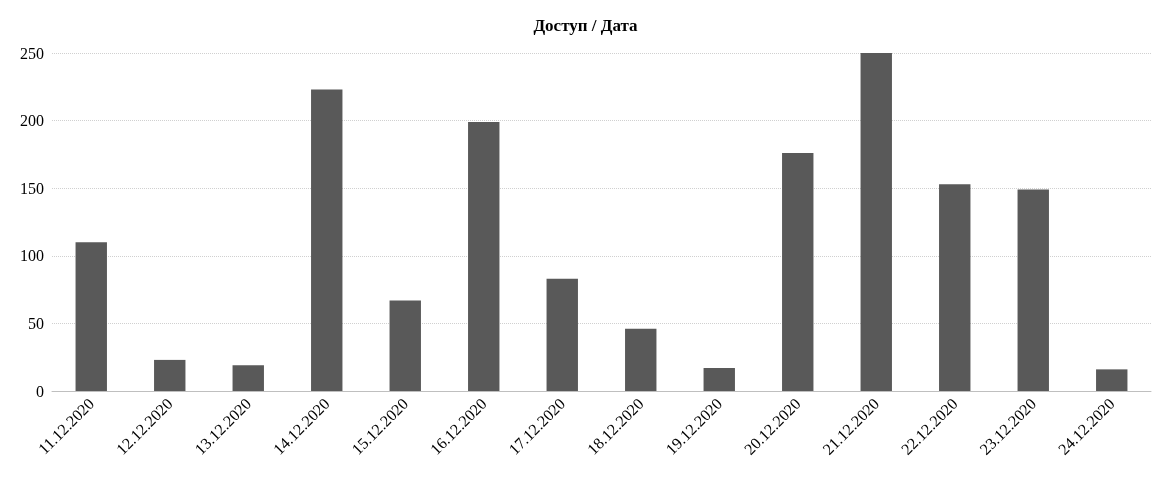 Image resolution: width=1171 pixels, height=494 pixels. What do you see at coordinates (32, 121) in the screenshot?
I see `y-tick-label: 200` at bounding box center [32, 121].